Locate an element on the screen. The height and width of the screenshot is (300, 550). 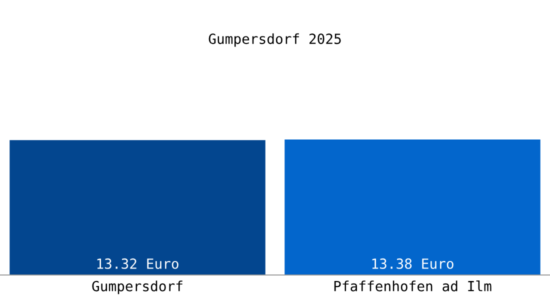
data-label: 13.38 Euro is located at coordinates (413, 263).